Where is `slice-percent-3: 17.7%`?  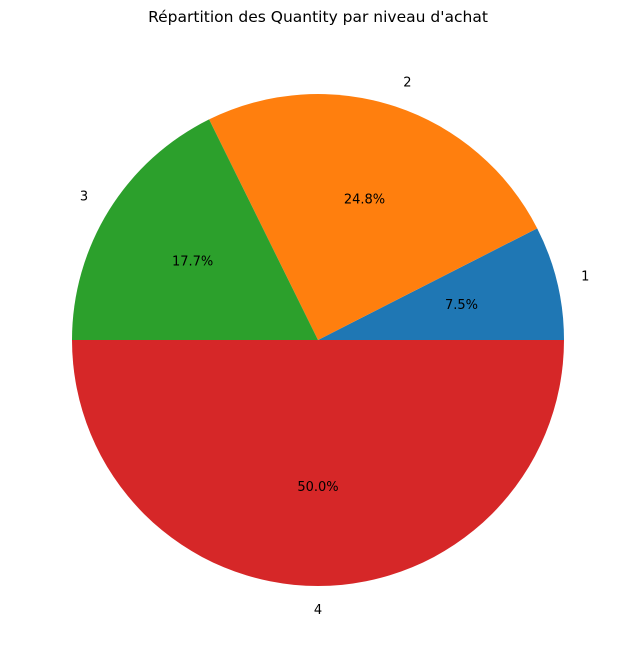
slice-percent-3: 17.7% is located at coordinates (192, 262).